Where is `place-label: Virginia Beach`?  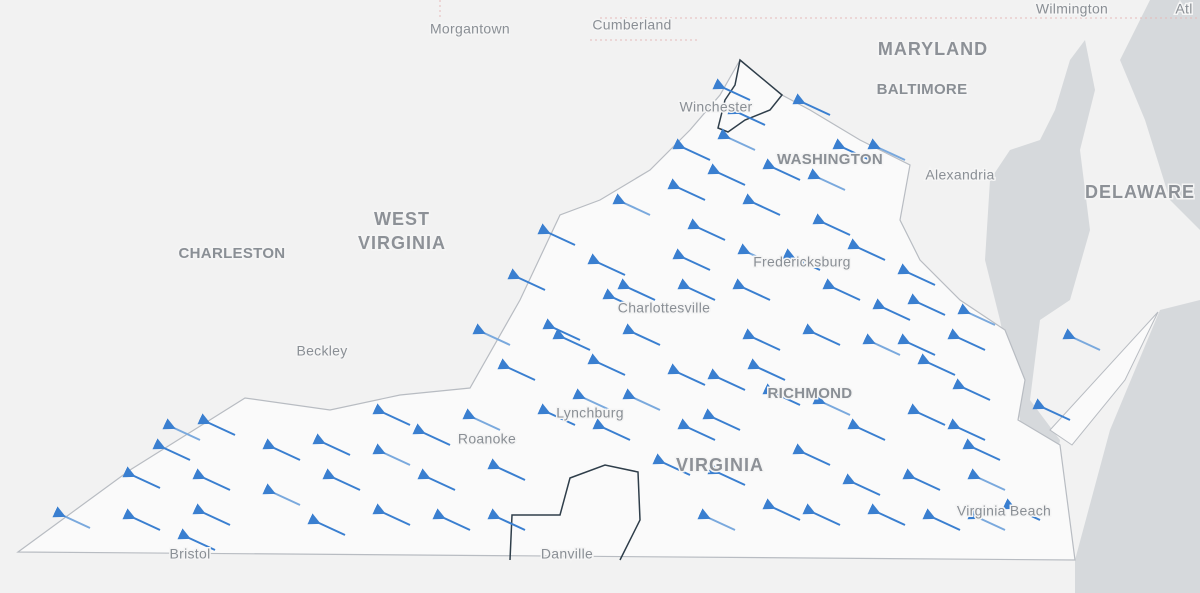
place-label: Virginia Beach is located at coordinates (1004, 511).